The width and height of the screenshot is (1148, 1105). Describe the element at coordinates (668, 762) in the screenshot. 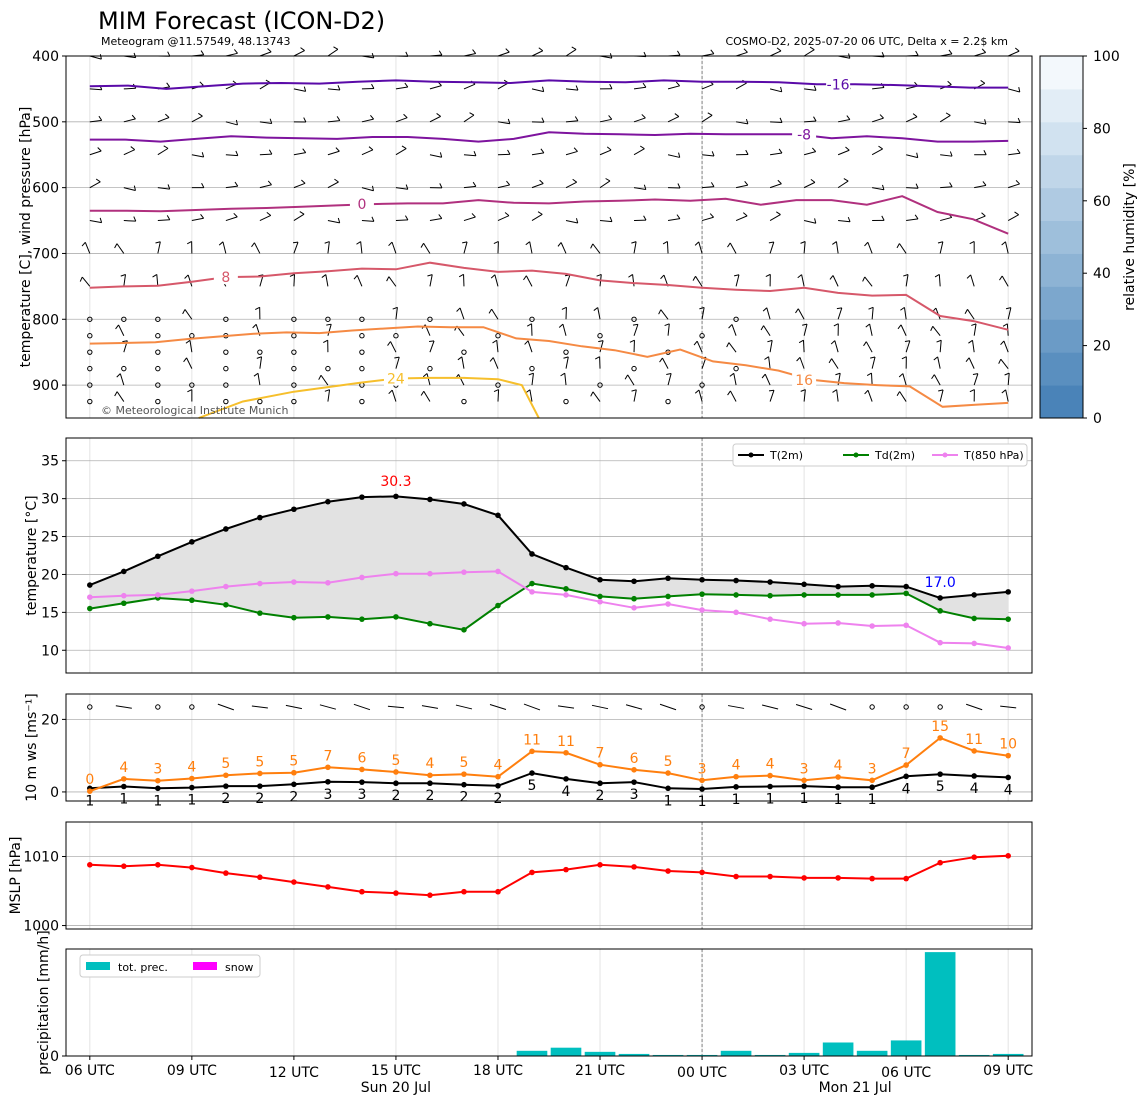

I see `gust-value-label: 5` at that location.